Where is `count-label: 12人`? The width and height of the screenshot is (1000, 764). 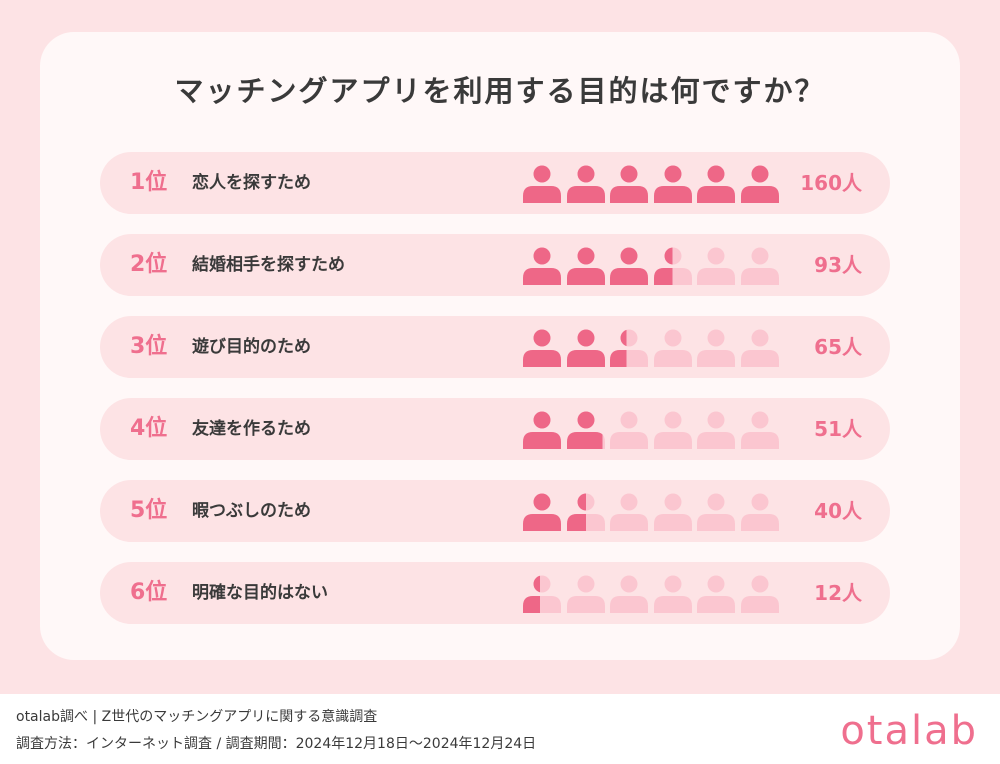
count-label: 12人 is located at coordinates (838, 593).